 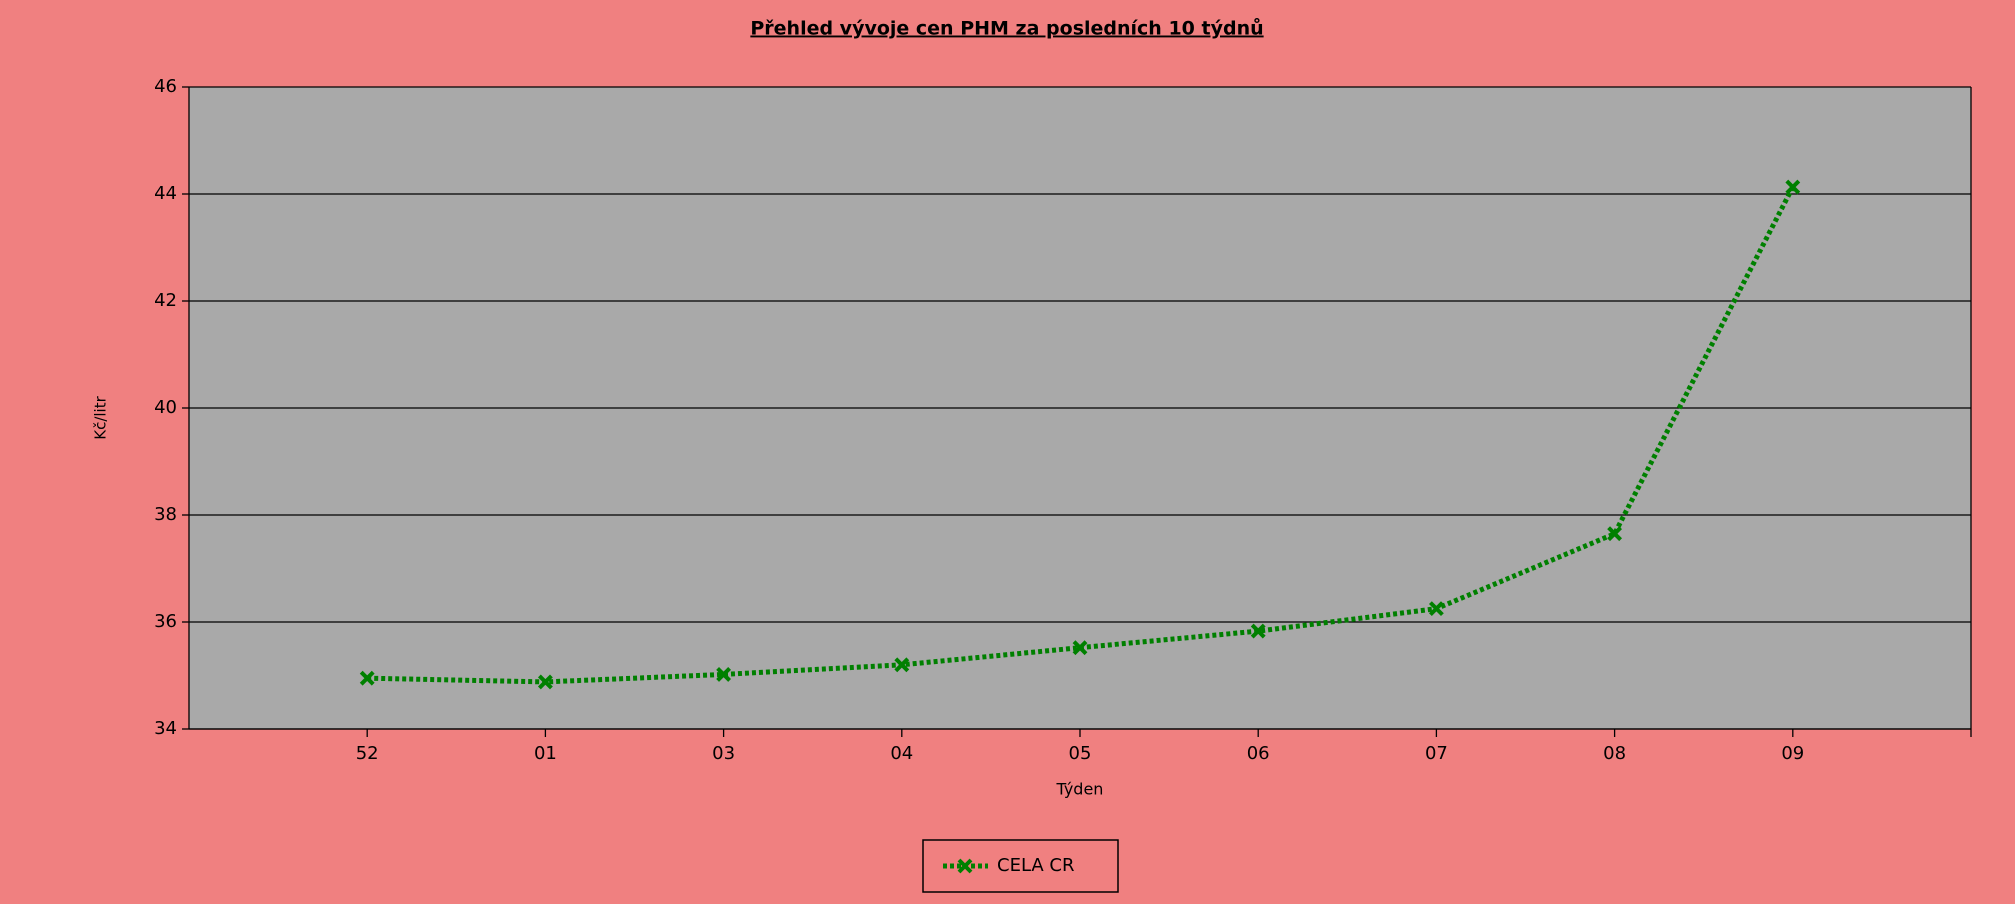 I want to click on x-tick-label: 06, so click(x=1258, y=753).